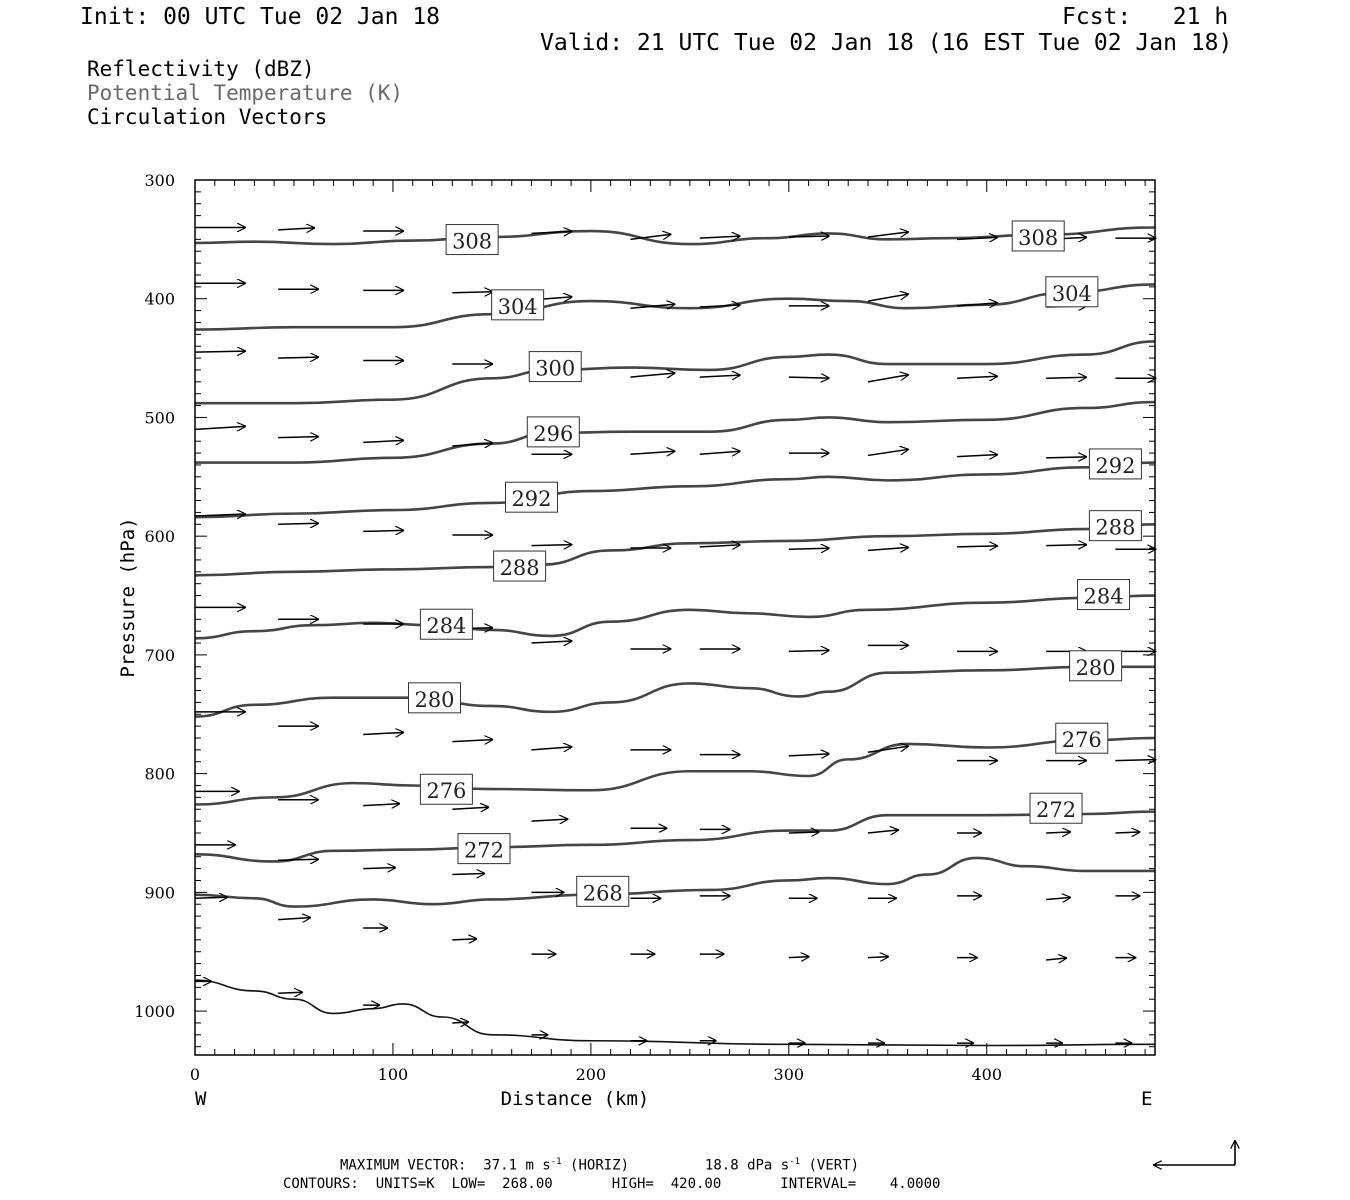  I want to click on west-label: W, so click(201, 1099).